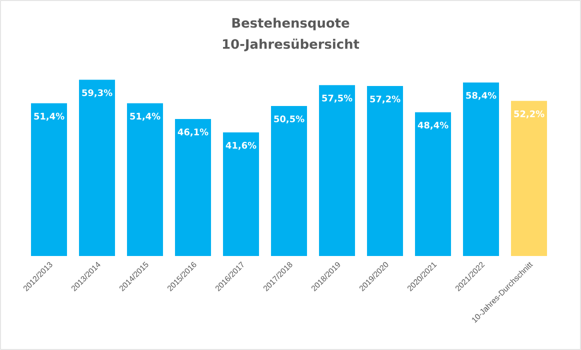 Image resolution: width=581 pixels, height=350 pixels. I want to click on data-label: 48,4%, so click(433, 126).